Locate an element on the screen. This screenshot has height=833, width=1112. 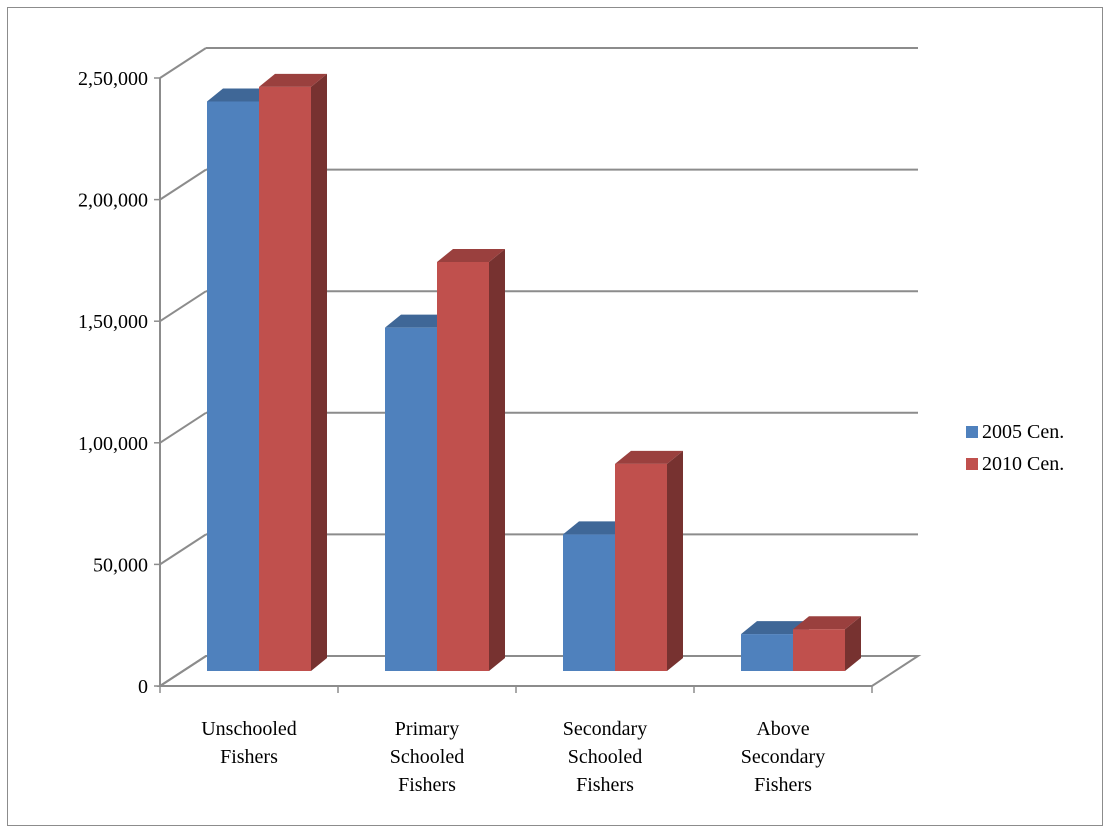
legend: 2005 Cen. 2010 Cen. is located at coordinates (1036, 448).